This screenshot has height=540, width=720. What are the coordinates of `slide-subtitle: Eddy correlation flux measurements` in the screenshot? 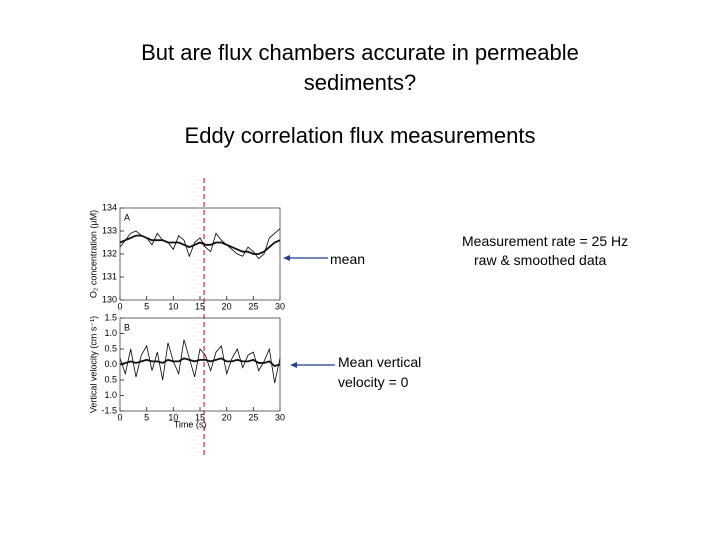 It's located at (360, 135).